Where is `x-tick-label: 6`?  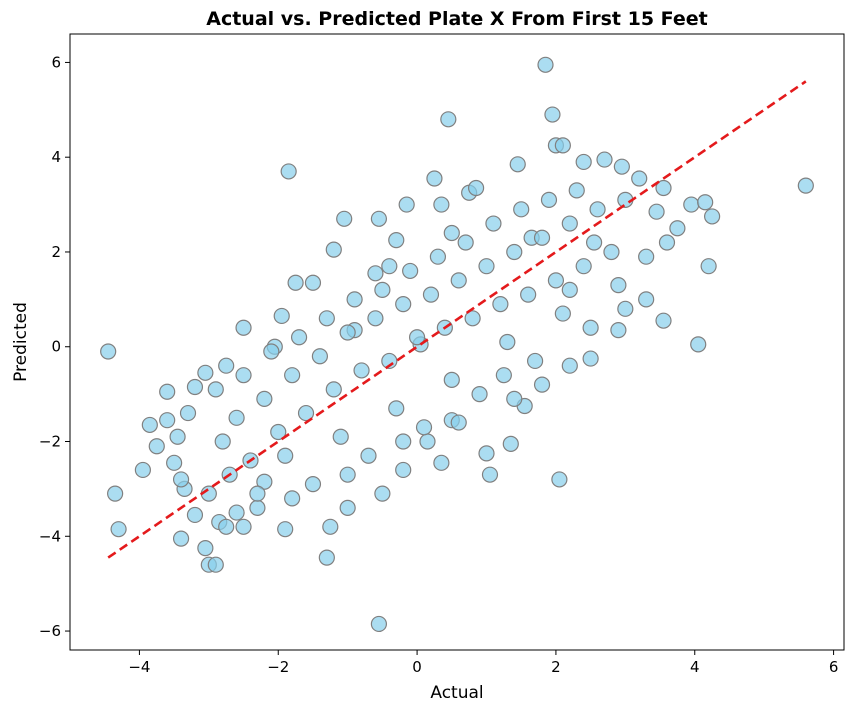
x-tick-label: 6 is located at coordinates (834, 667).